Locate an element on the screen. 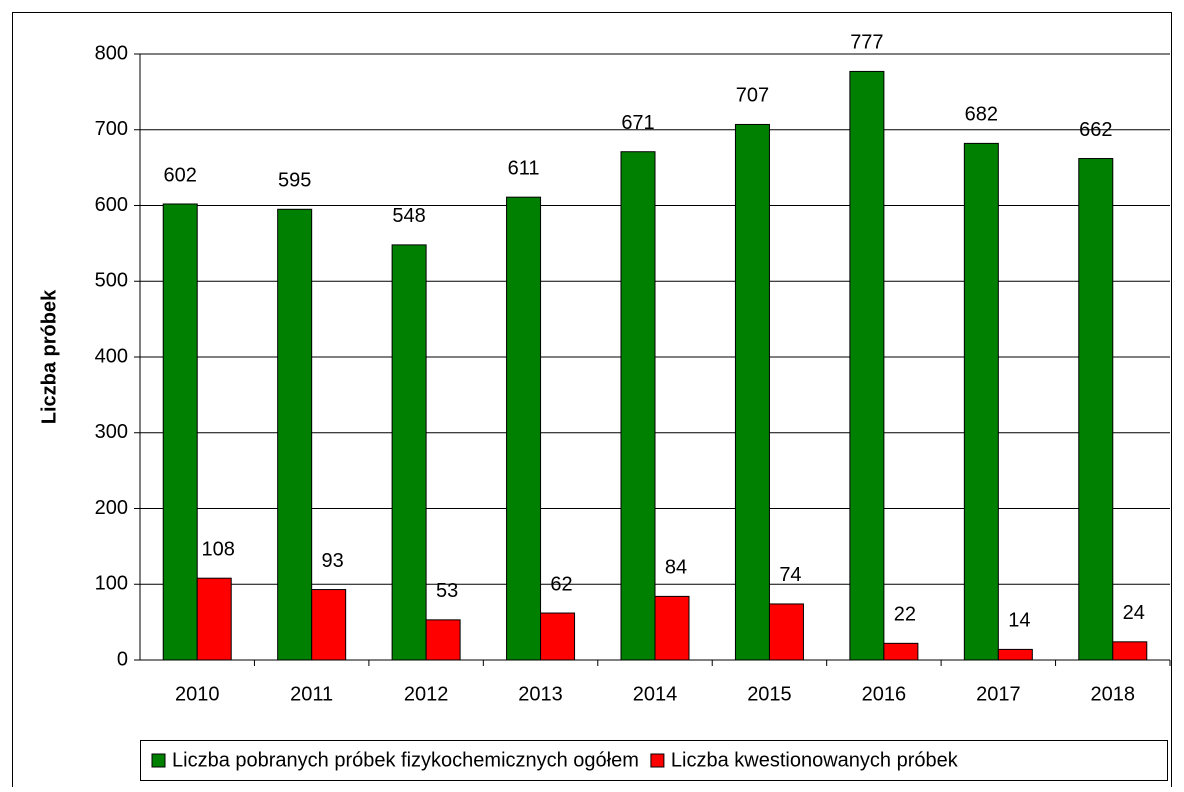  y-tick-label: 600 is located at coordinates (111, 205).